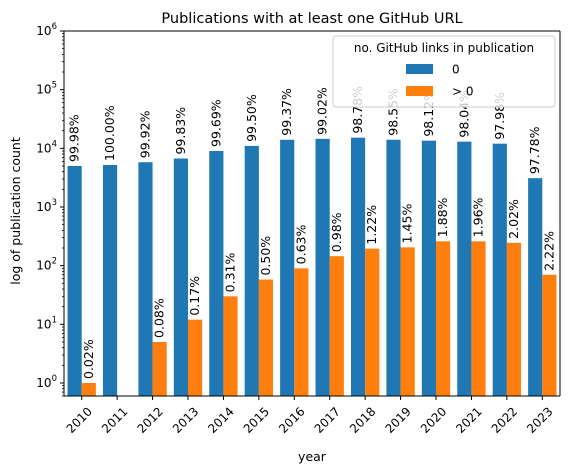 This screenshot has height=474, width=570. I want to click on y-tick-label: 10⁶, so click(46, 30).